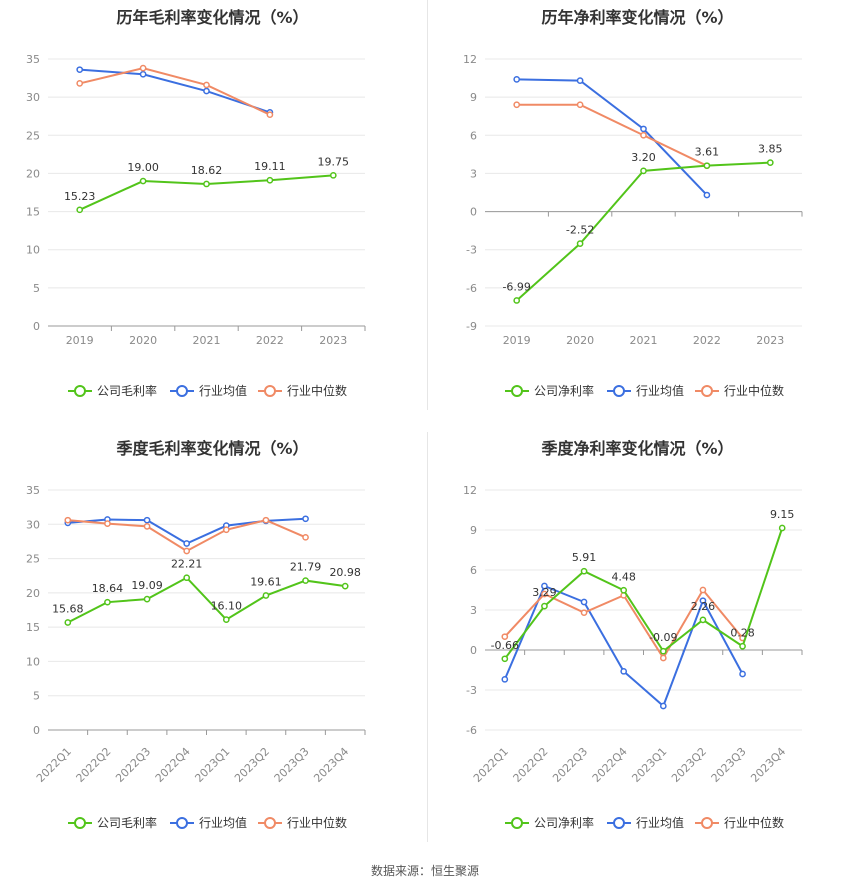  Describe the element at coordinates (570, 765) in the screenshot. I see `x-tick-label: 2022Q3` at that location.